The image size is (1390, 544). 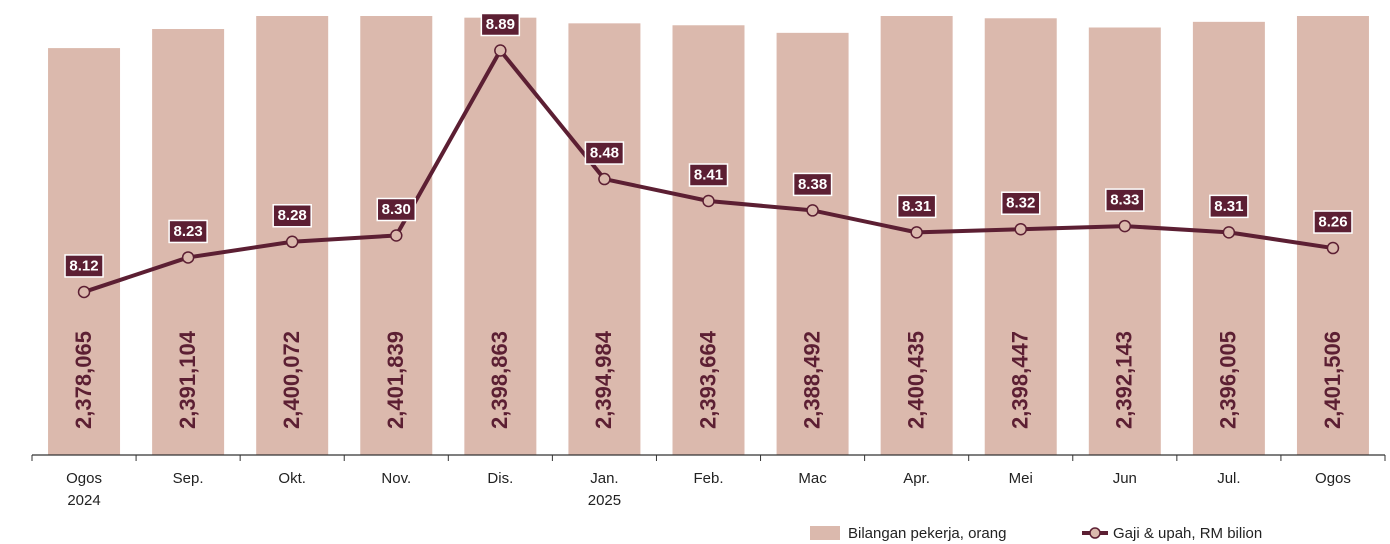 I want to click on x-tick-label: Apr., so click(x=916, y=478).